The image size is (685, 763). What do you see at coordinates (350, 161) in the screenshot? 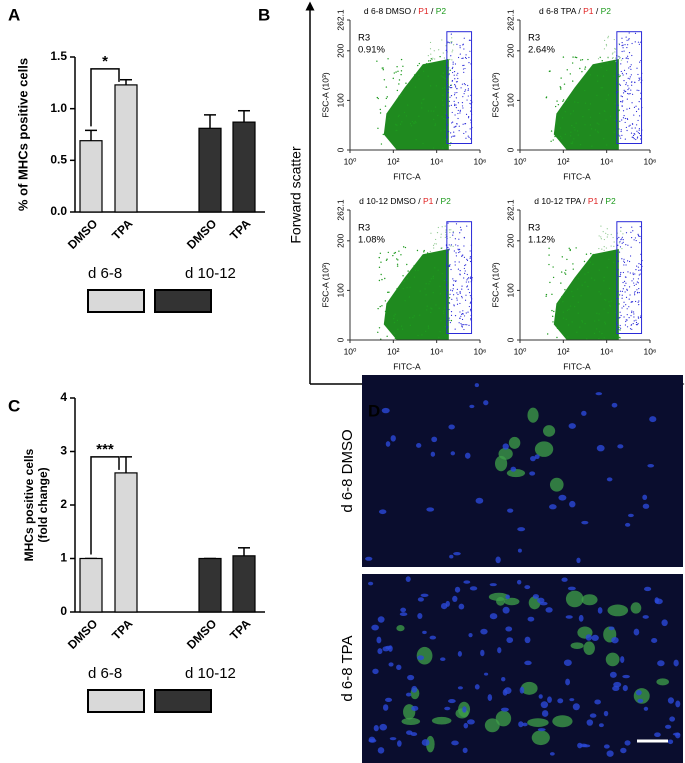
I see `x-tick-label: 10⁰` at bounding box center [350, 161].